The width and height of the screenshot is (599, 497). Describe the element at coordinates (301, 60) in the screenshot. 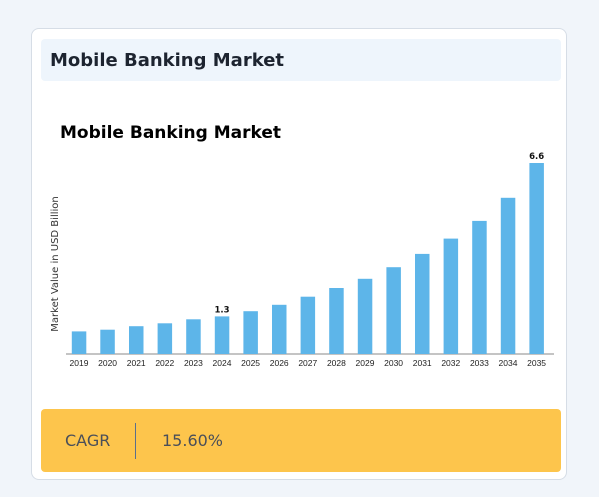

I see `card-header: Mobile Banking Market` at that location.